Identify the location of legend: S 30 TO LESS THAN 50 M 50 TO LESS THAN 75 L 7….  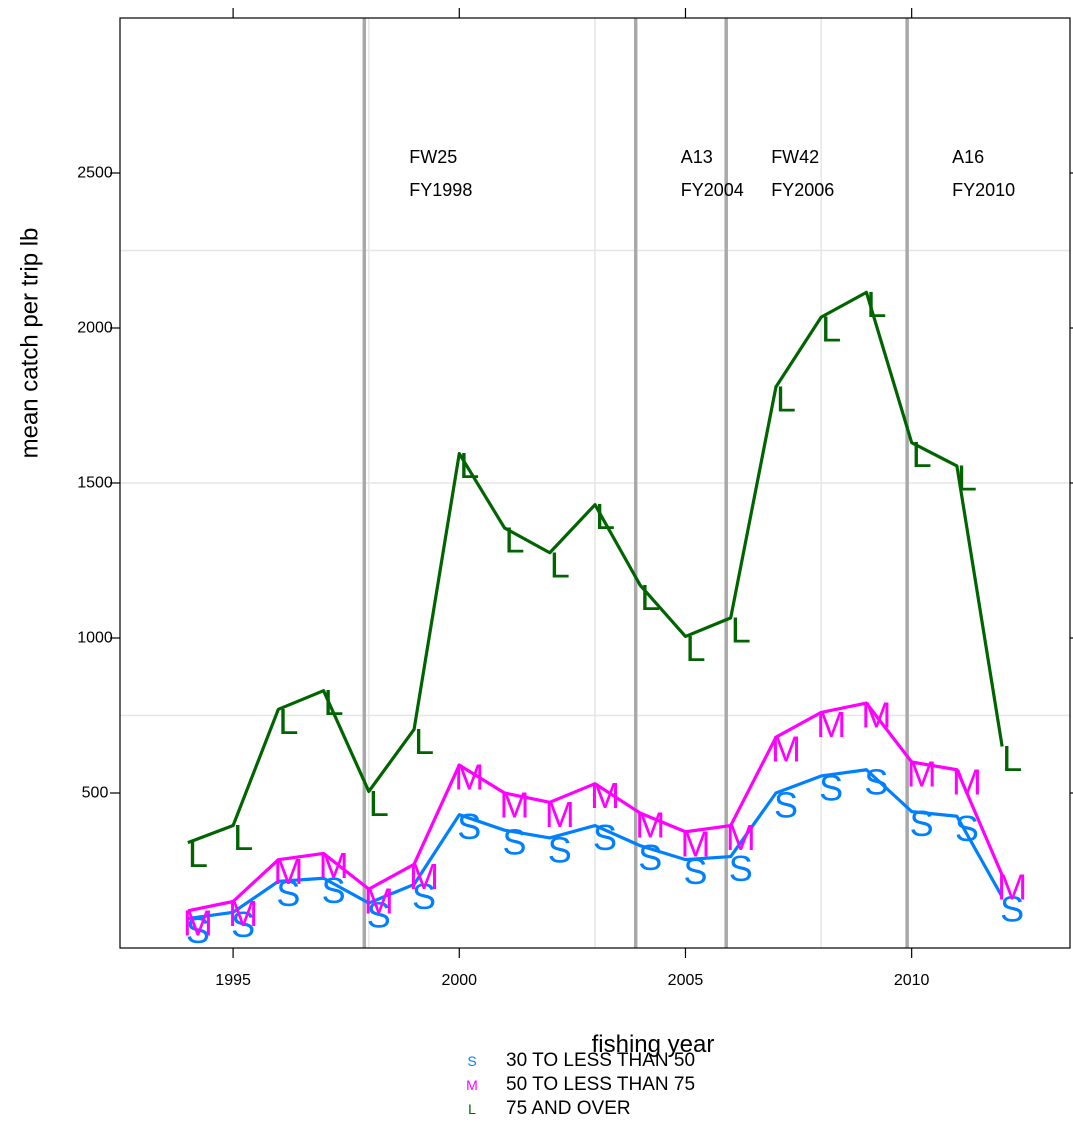
(580, 1084).